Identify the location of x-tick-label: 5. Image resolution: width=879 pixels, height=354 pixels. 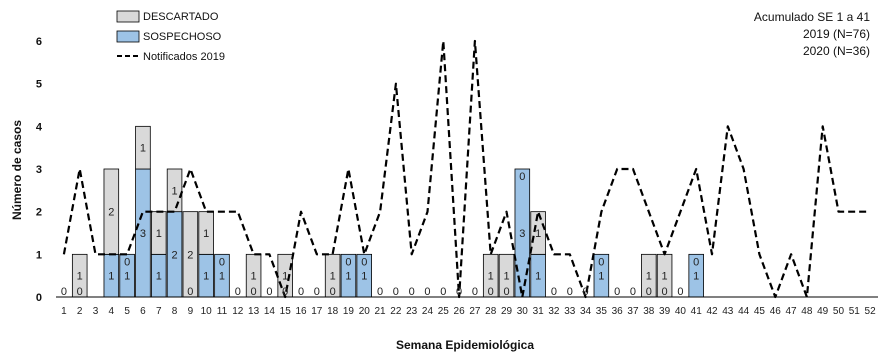
(127, 311).